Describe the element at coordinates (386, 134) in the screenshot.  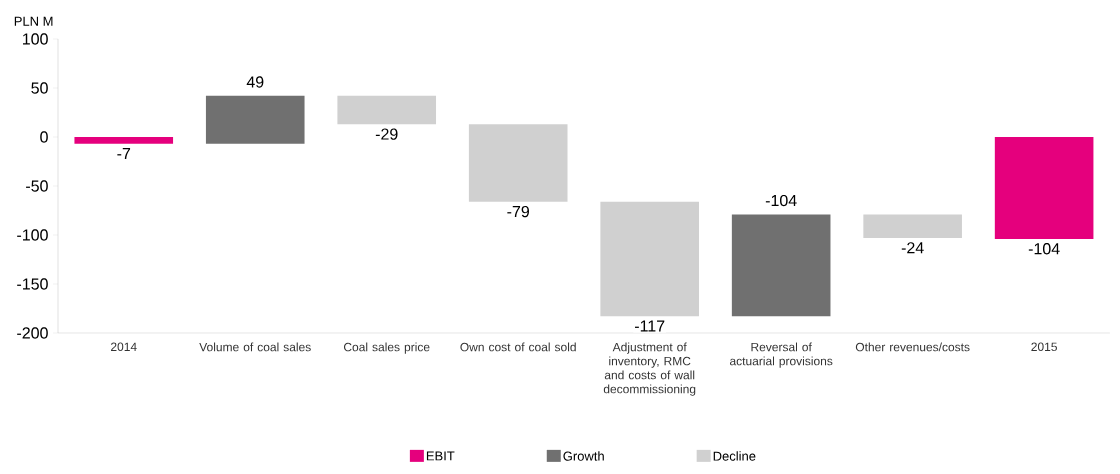
I see `text: -29` at that location.